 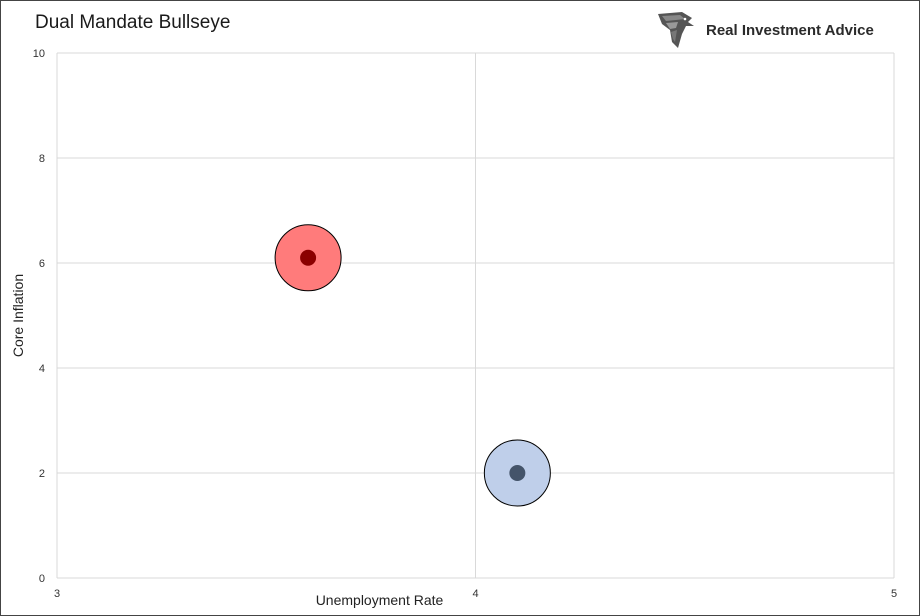 I want to click on eagle-head-icon, so click(x=676, y=30).